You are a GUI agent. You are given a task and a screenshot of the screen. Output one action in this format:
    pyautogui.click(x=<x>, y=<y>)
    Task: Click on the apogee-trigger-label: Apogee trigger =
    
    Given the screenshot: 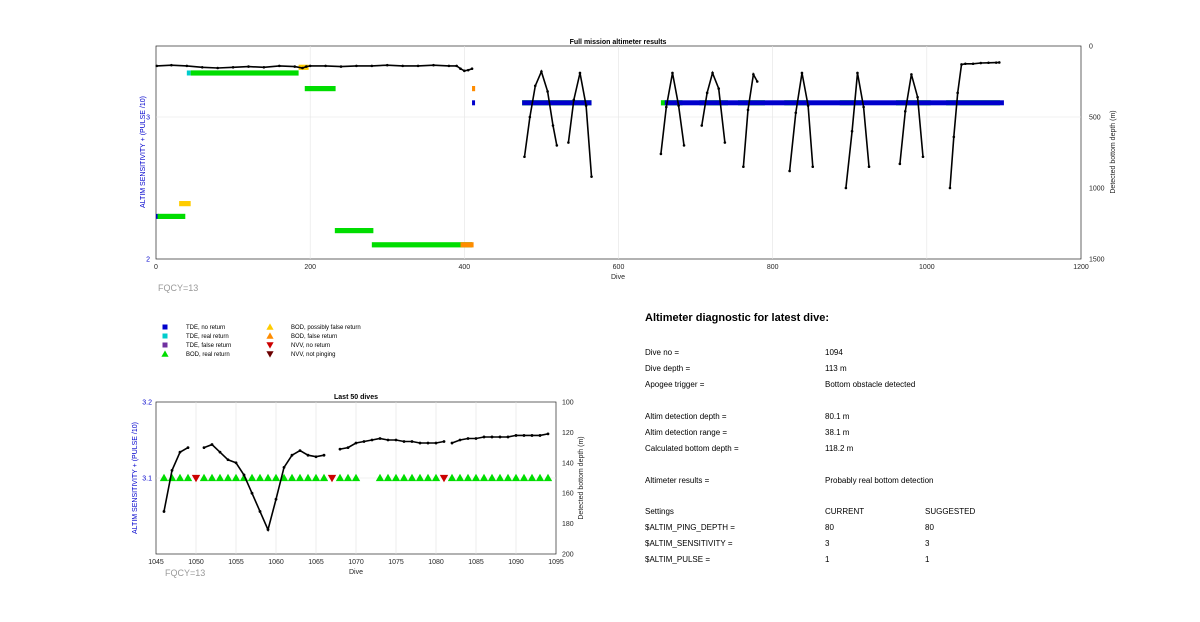 What is the action you would take?
    pyautogui.click(x=675, y=384)
    